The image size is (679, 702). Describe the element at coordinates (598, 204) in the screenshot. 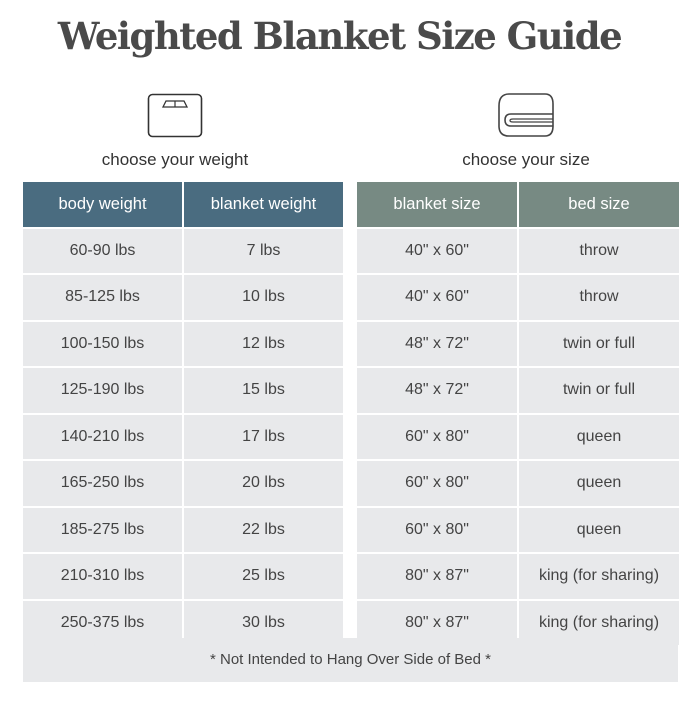

I see `column-header: bed size` at that location.